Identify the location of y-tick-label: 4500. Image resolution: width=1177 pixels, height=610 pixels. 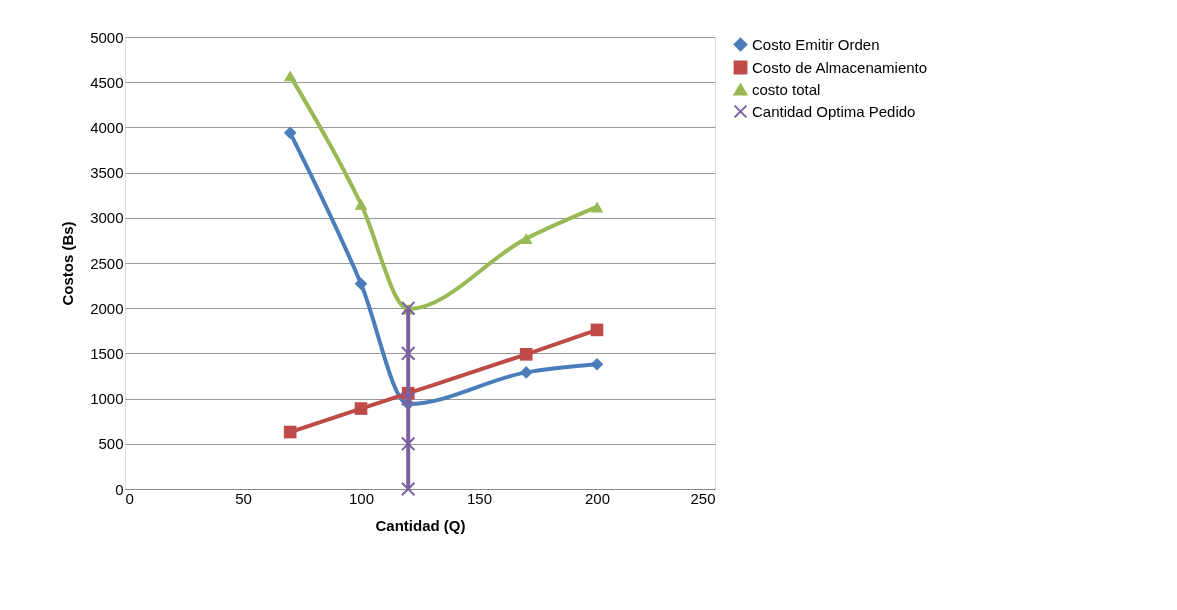
(107, 82).